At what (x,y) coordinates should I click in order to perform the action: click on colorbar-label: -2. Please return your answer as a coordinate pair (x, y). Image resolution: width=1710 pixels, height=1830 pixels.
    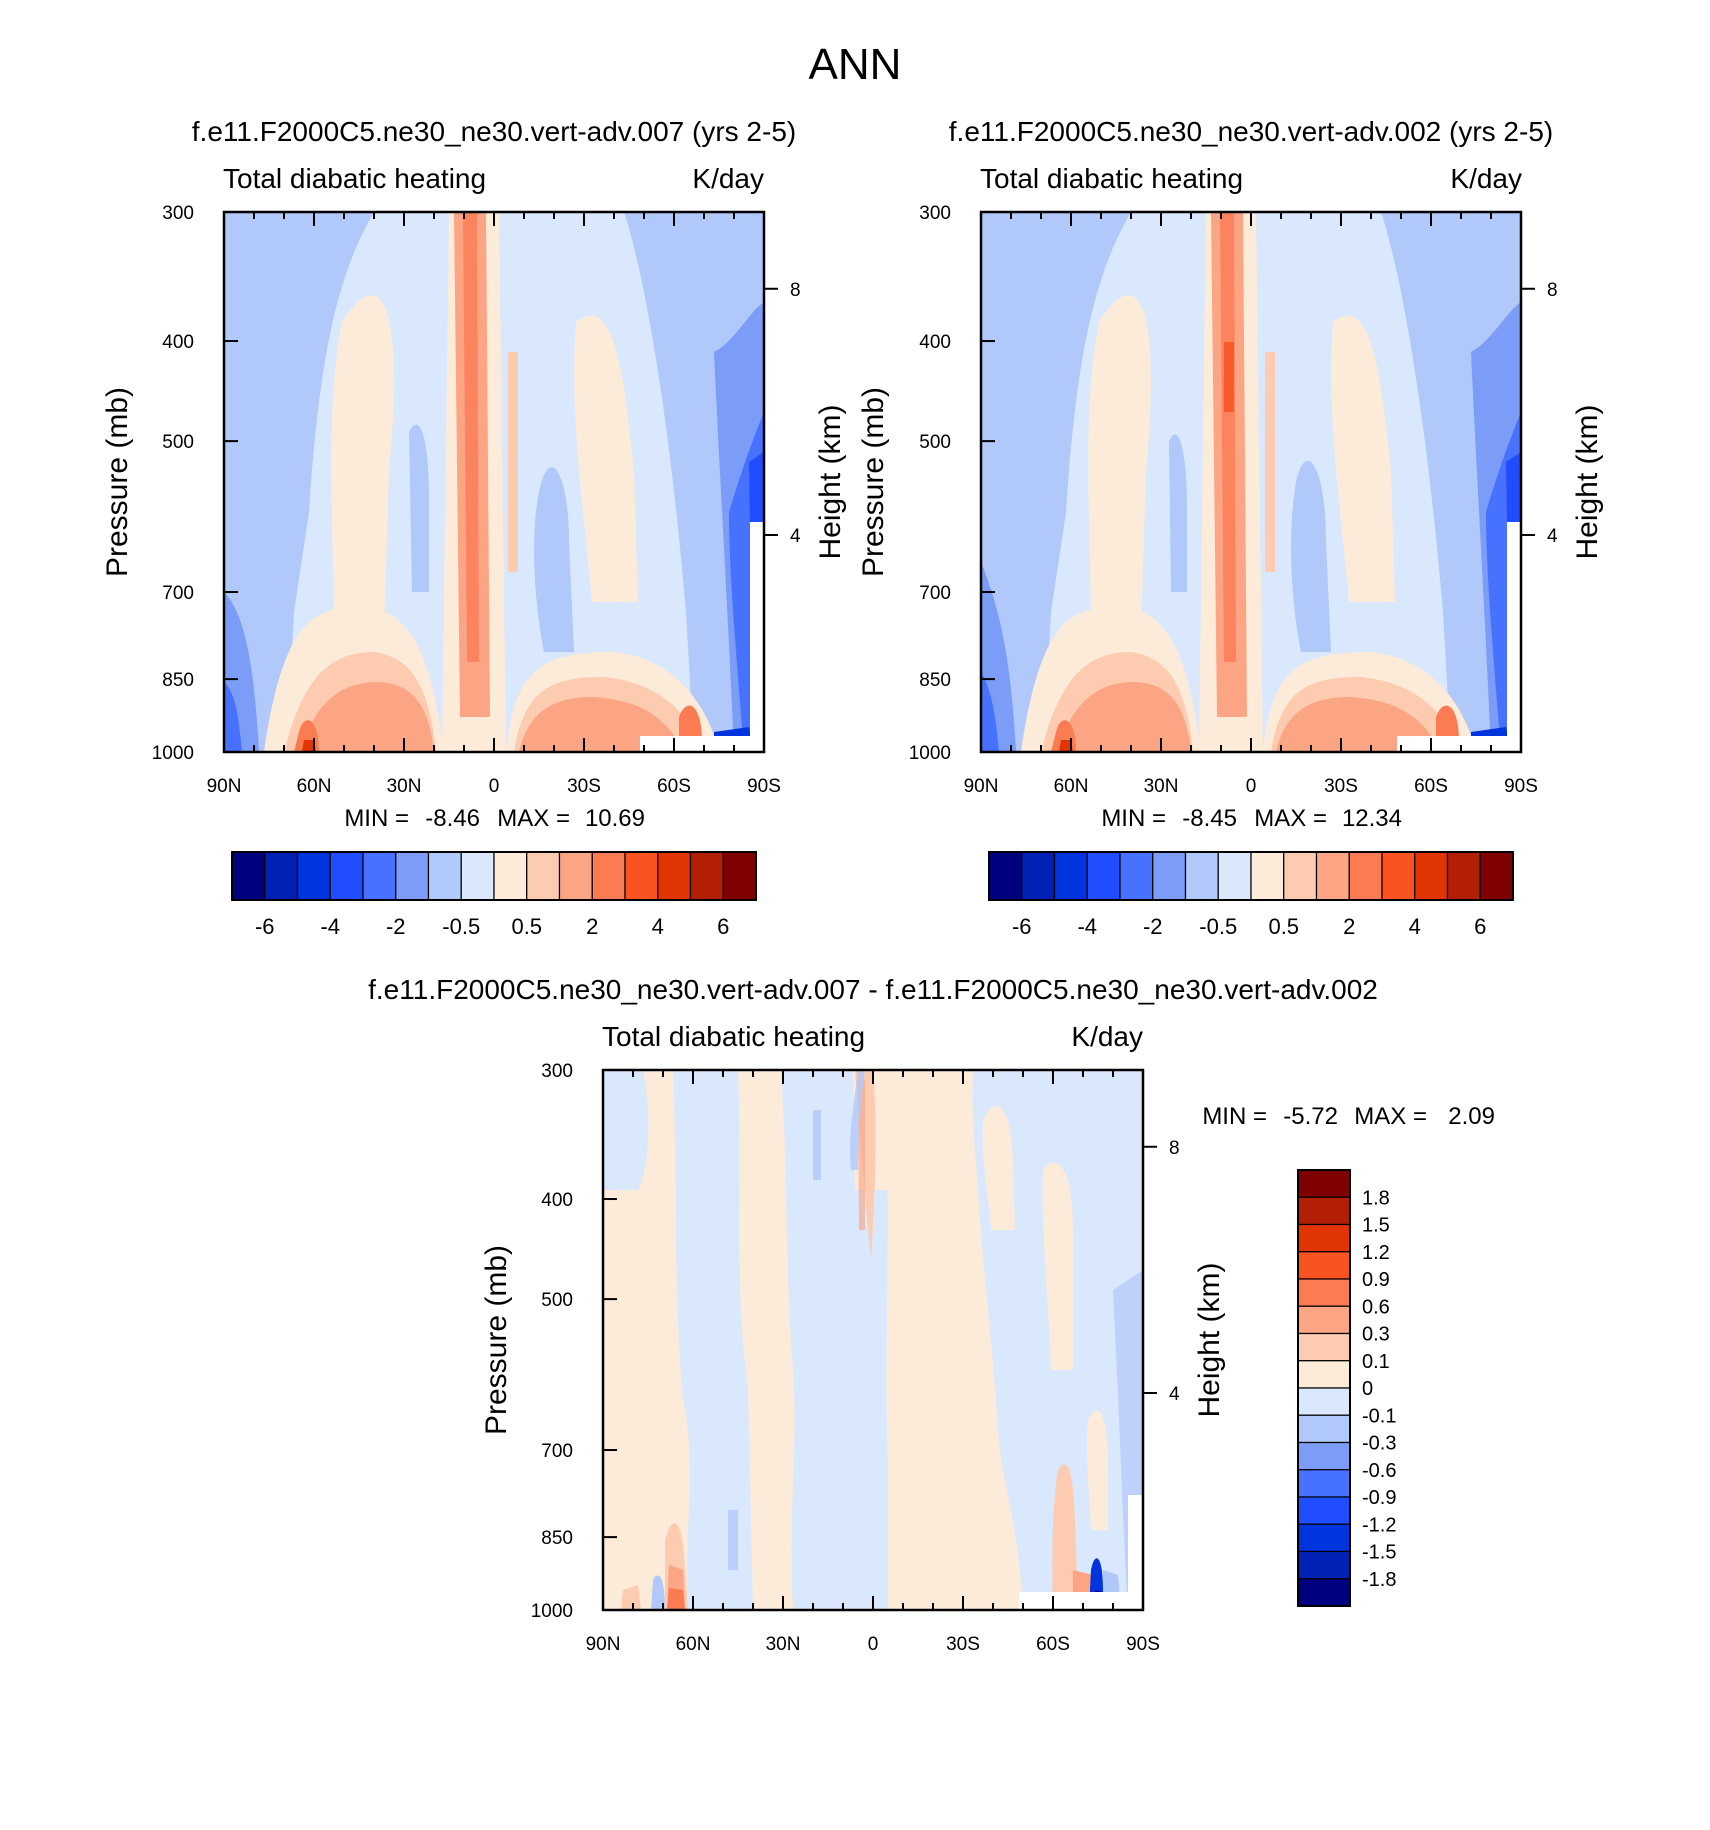
    Looking at the image, I should click on (1153, 926).